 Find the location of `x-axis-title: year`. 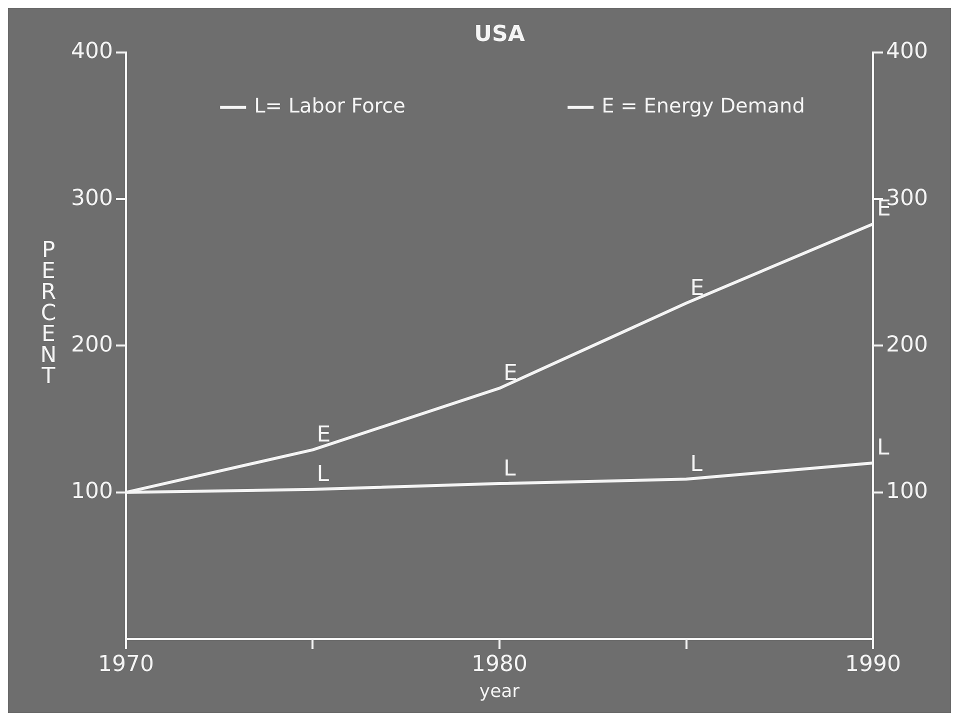

x-axis-title: year is located at coordinates (499, 691).